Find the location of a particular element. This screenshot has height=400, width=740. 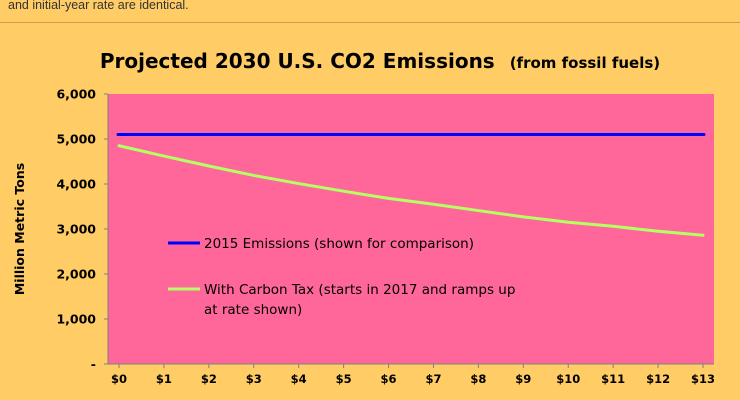

y-axis: - 1,000 2,000 3,000 4,000 5,000 6,000 is located at coordinates (82, 229).